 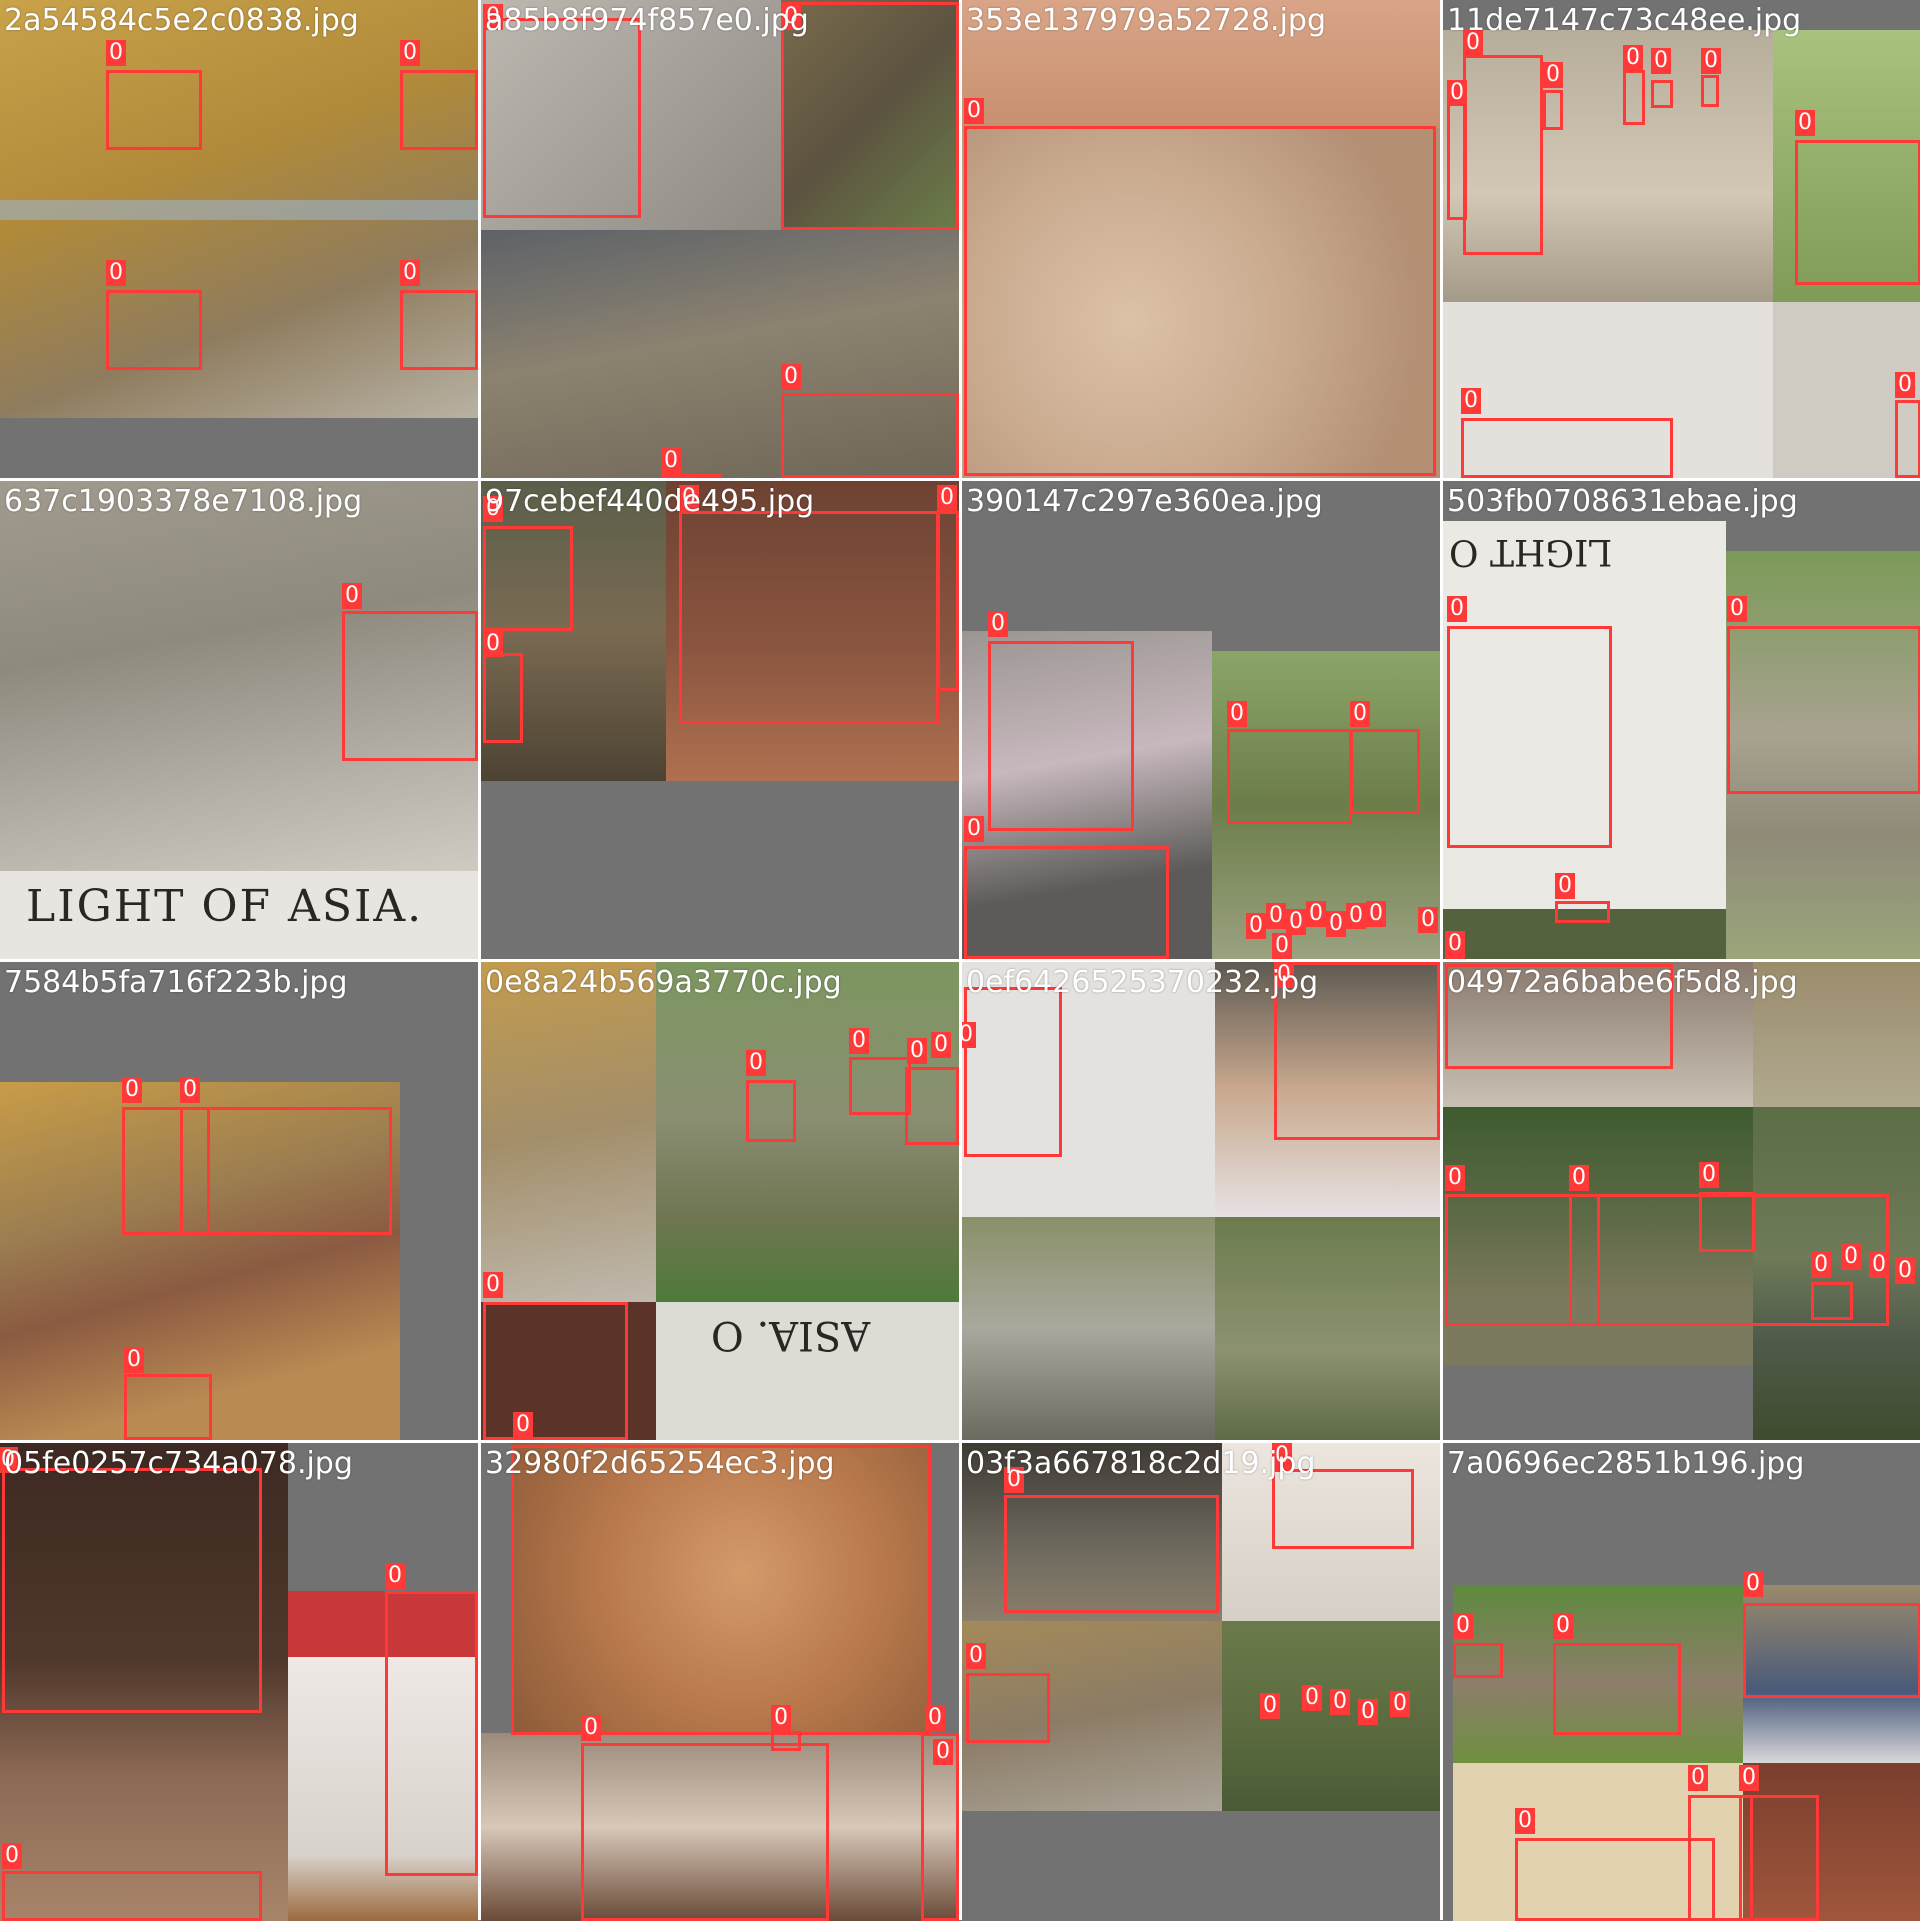 What do you see at coordinates (807, 1132) in the screenshot?
I see `lake-elephants-photo` at bounding box center [807, 1132].